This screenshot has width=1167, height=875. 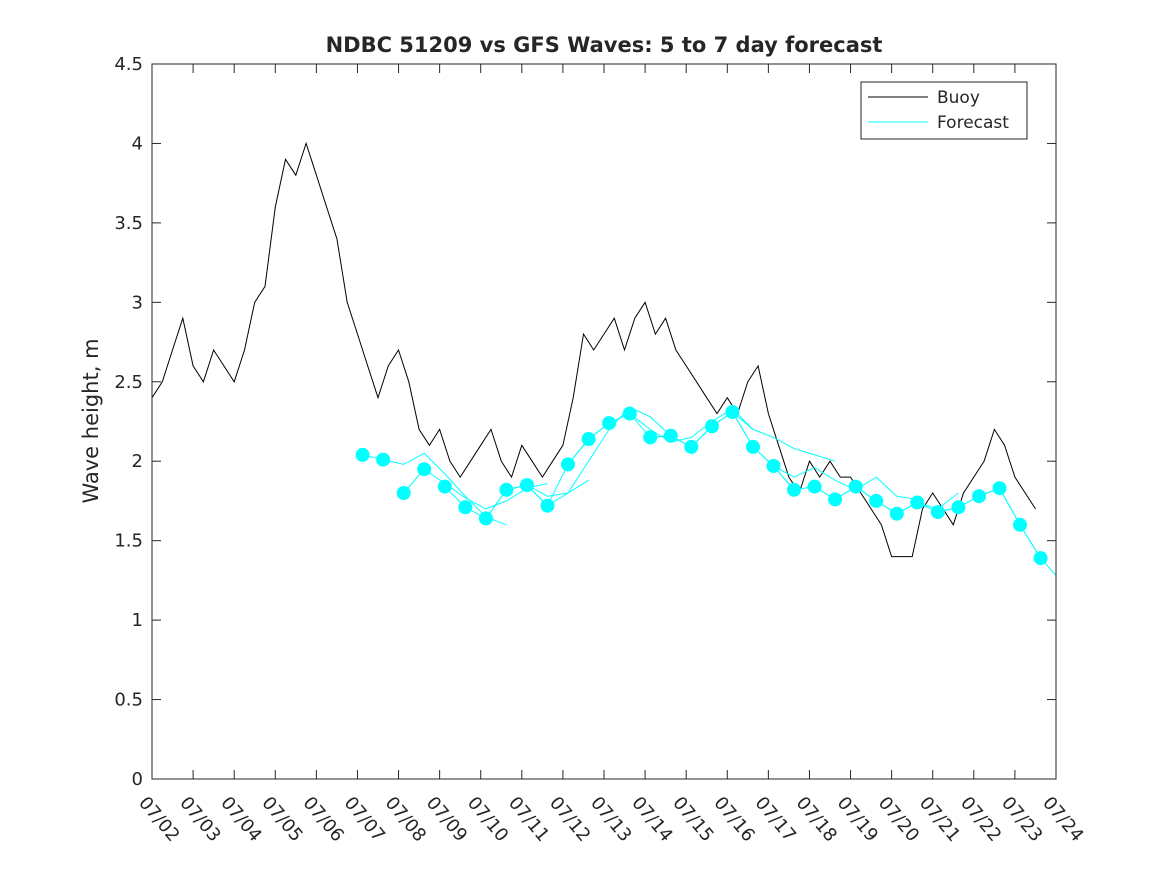 What do you see at coordinates (137, 461) in the screenshot?
I see `y-tick-label: 2` at bounding box center [137, 461].